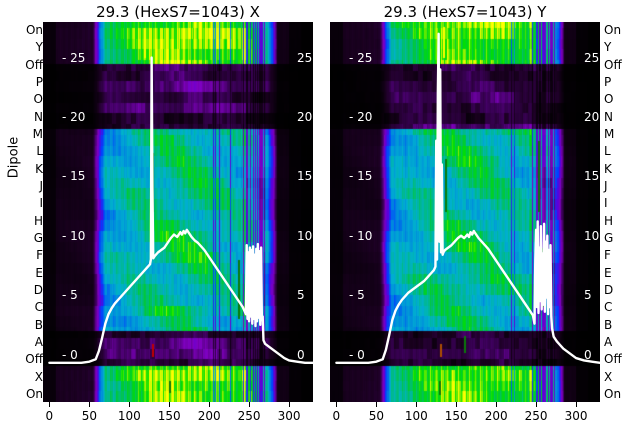 This screenshot has width=640, height=440. Describe the element at coordinates (305, 57) in the screenshot. I see `inner-tick-label-right: 25` at that location.